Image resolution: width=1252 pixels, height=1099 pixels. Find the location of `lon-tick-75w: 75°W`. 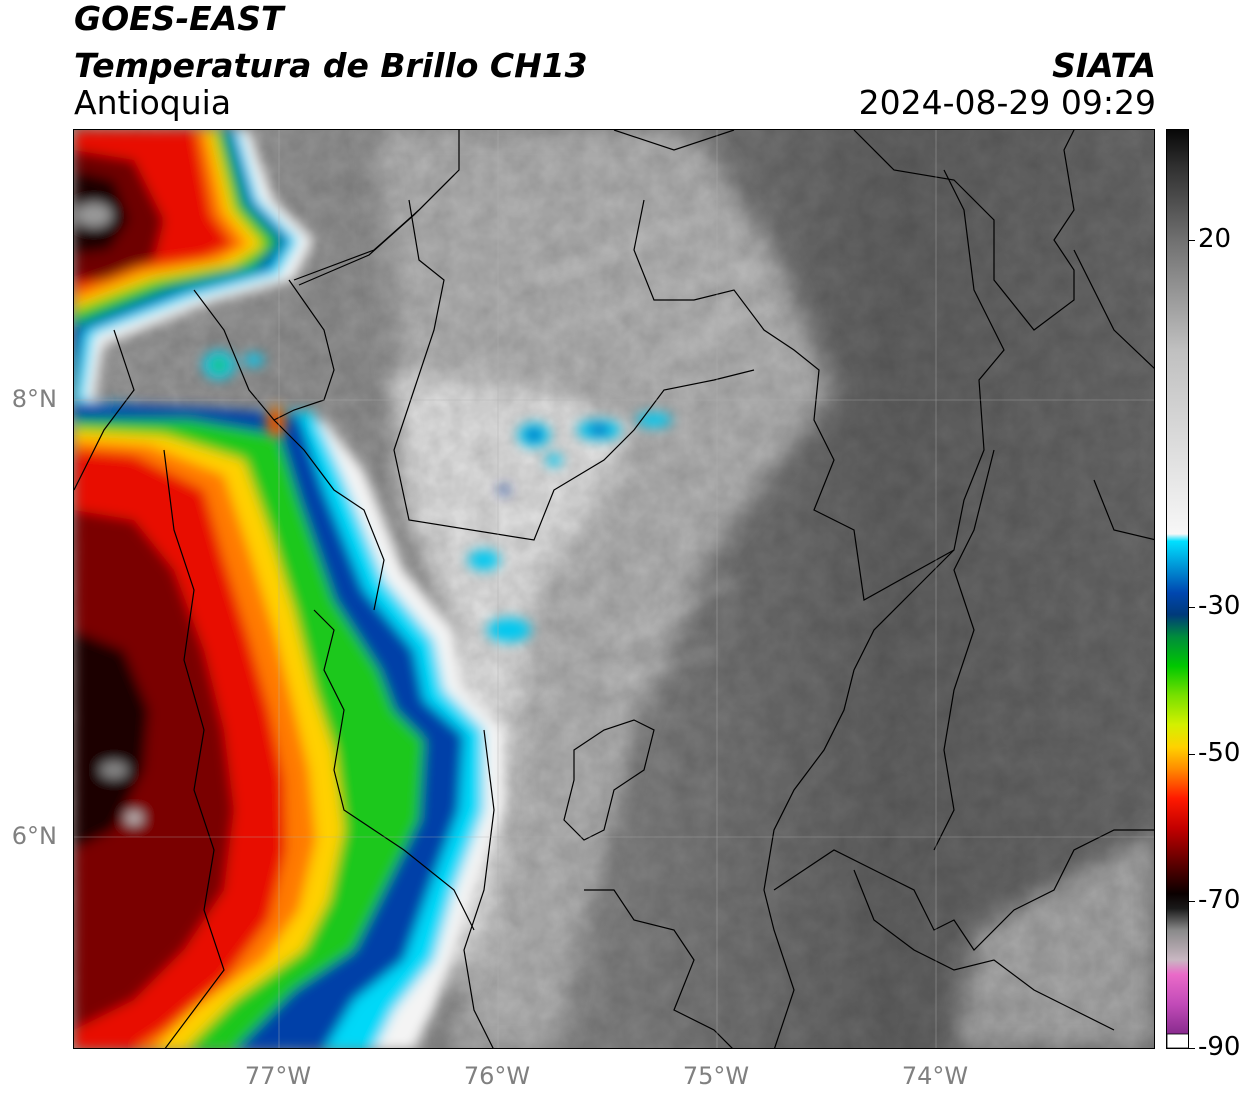

lon-tick-75w: 75°W is located at coordinates (716, 1076).